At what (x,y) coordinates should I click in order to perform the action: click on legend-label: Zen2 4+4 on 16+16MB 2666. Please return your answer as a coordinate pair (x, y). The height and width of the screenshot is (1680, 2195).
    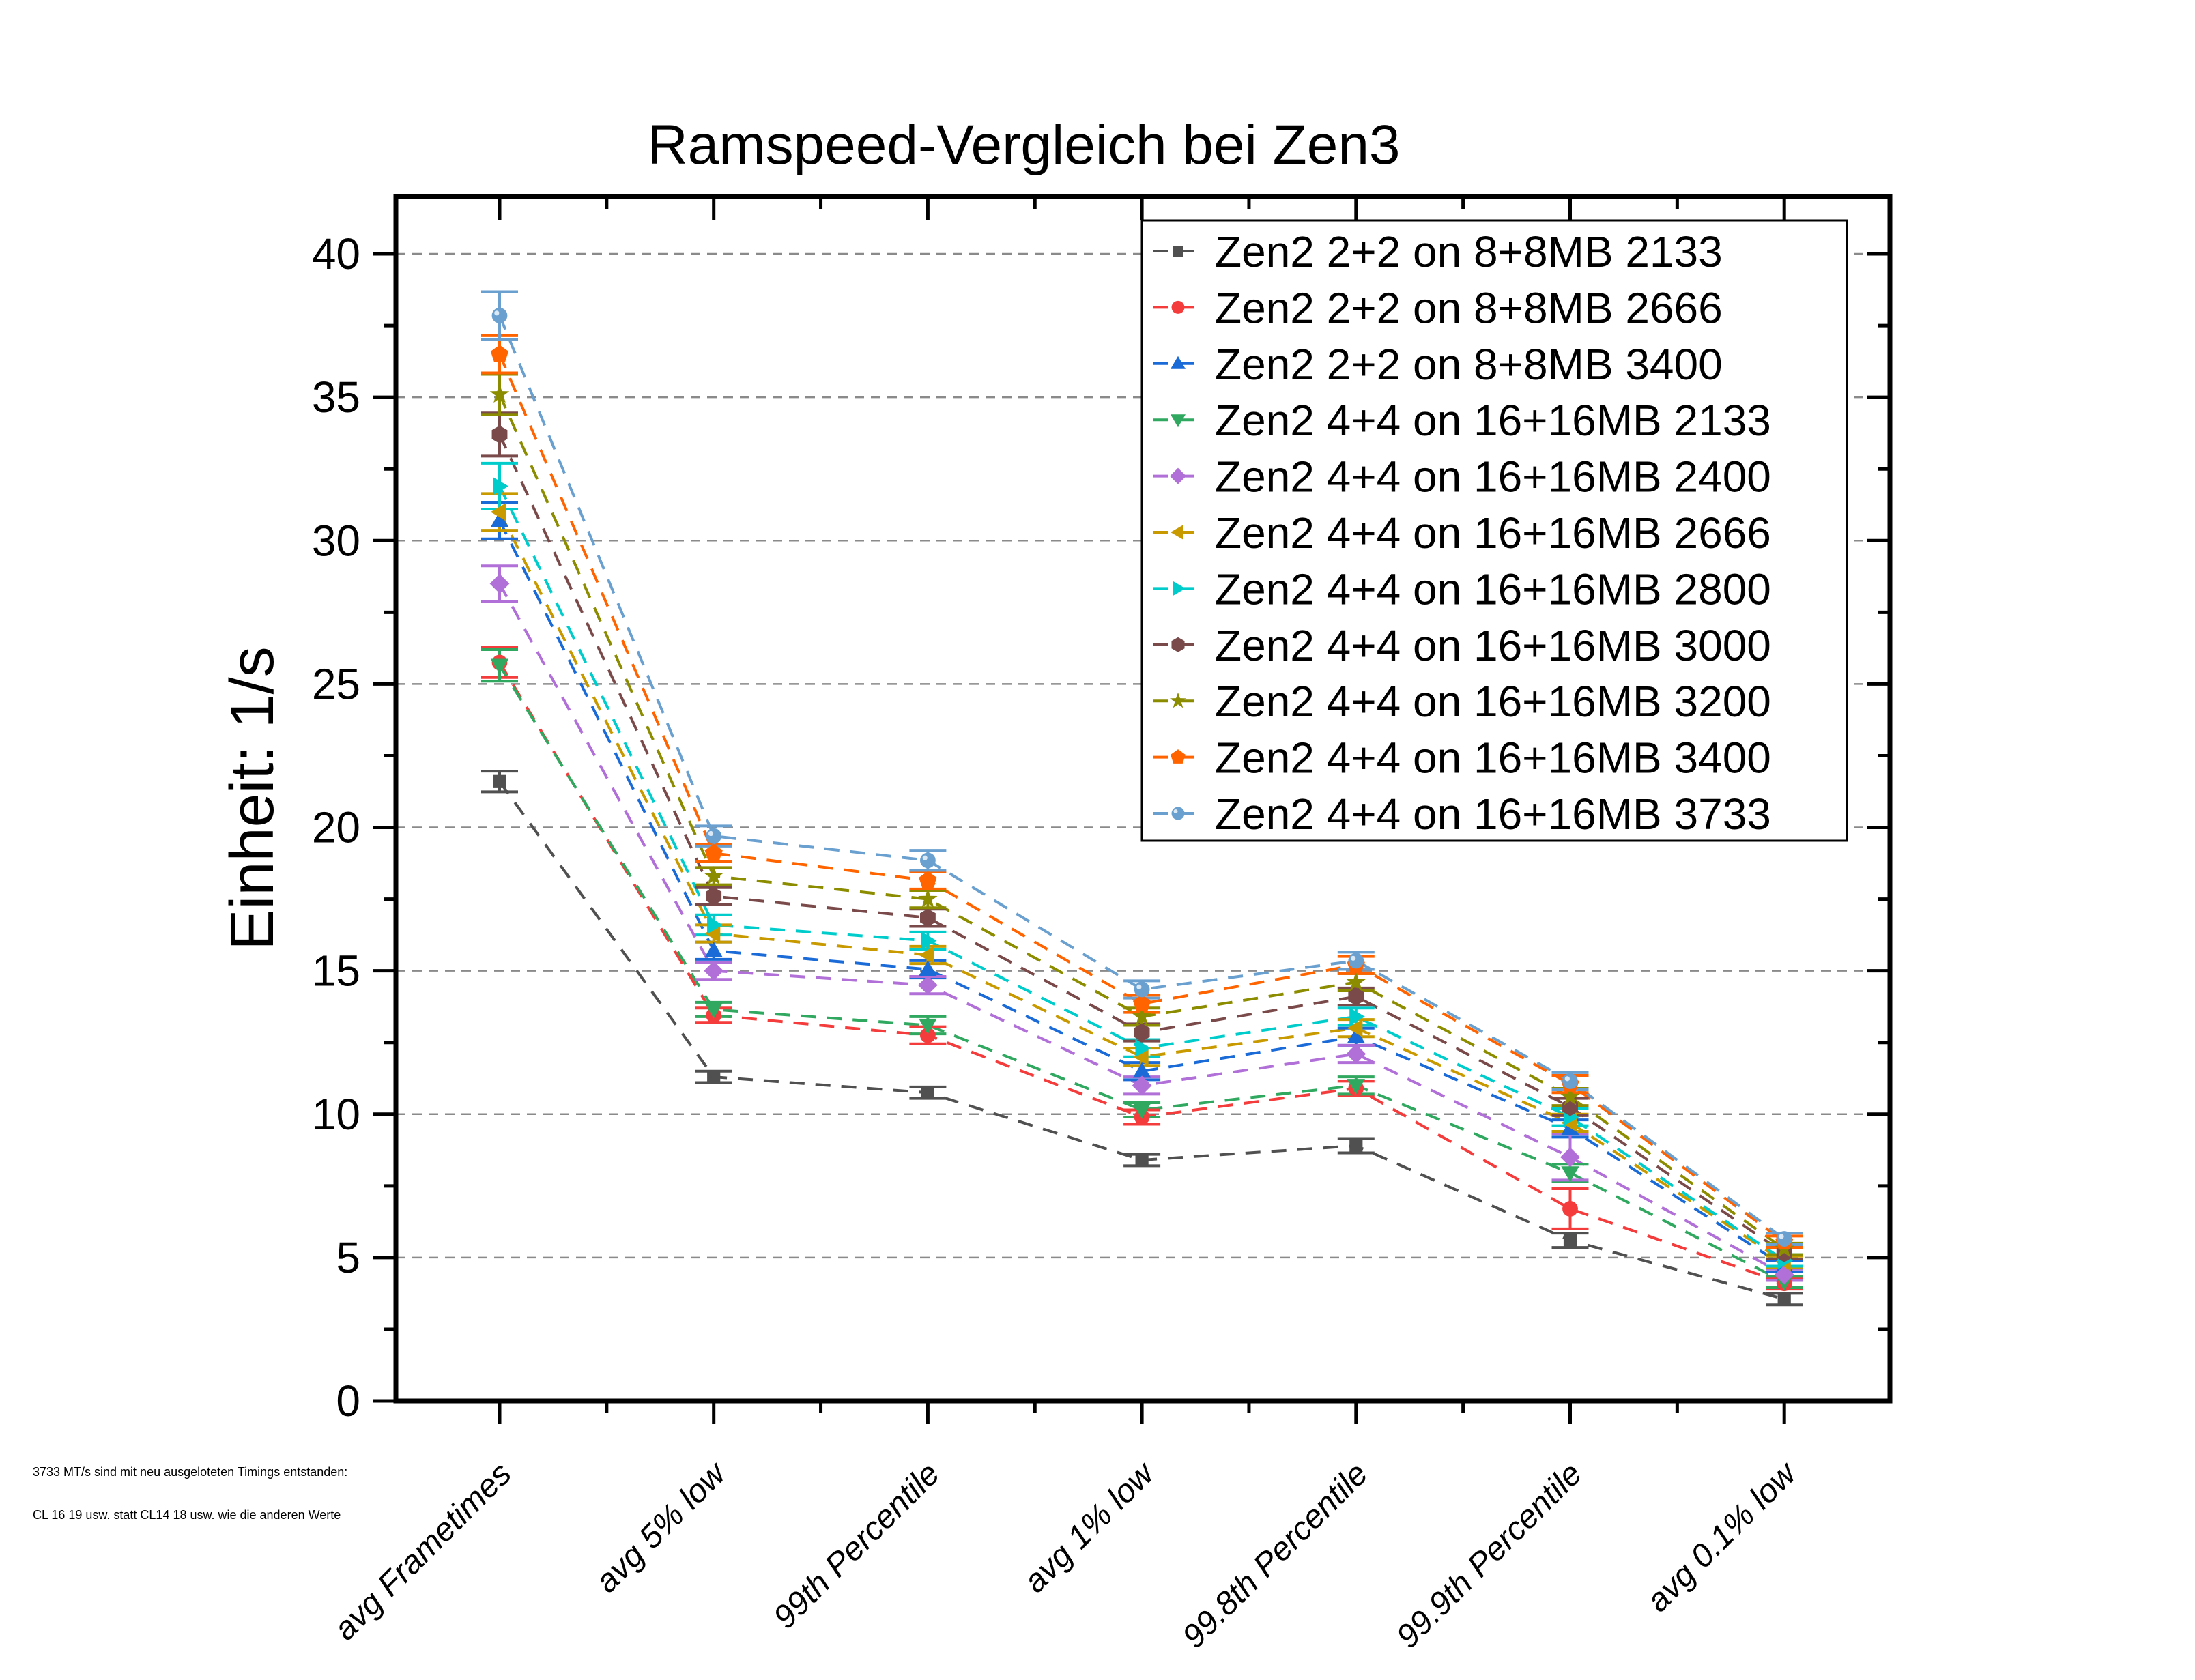
    Looking at the image, I should click on (1493, 532).